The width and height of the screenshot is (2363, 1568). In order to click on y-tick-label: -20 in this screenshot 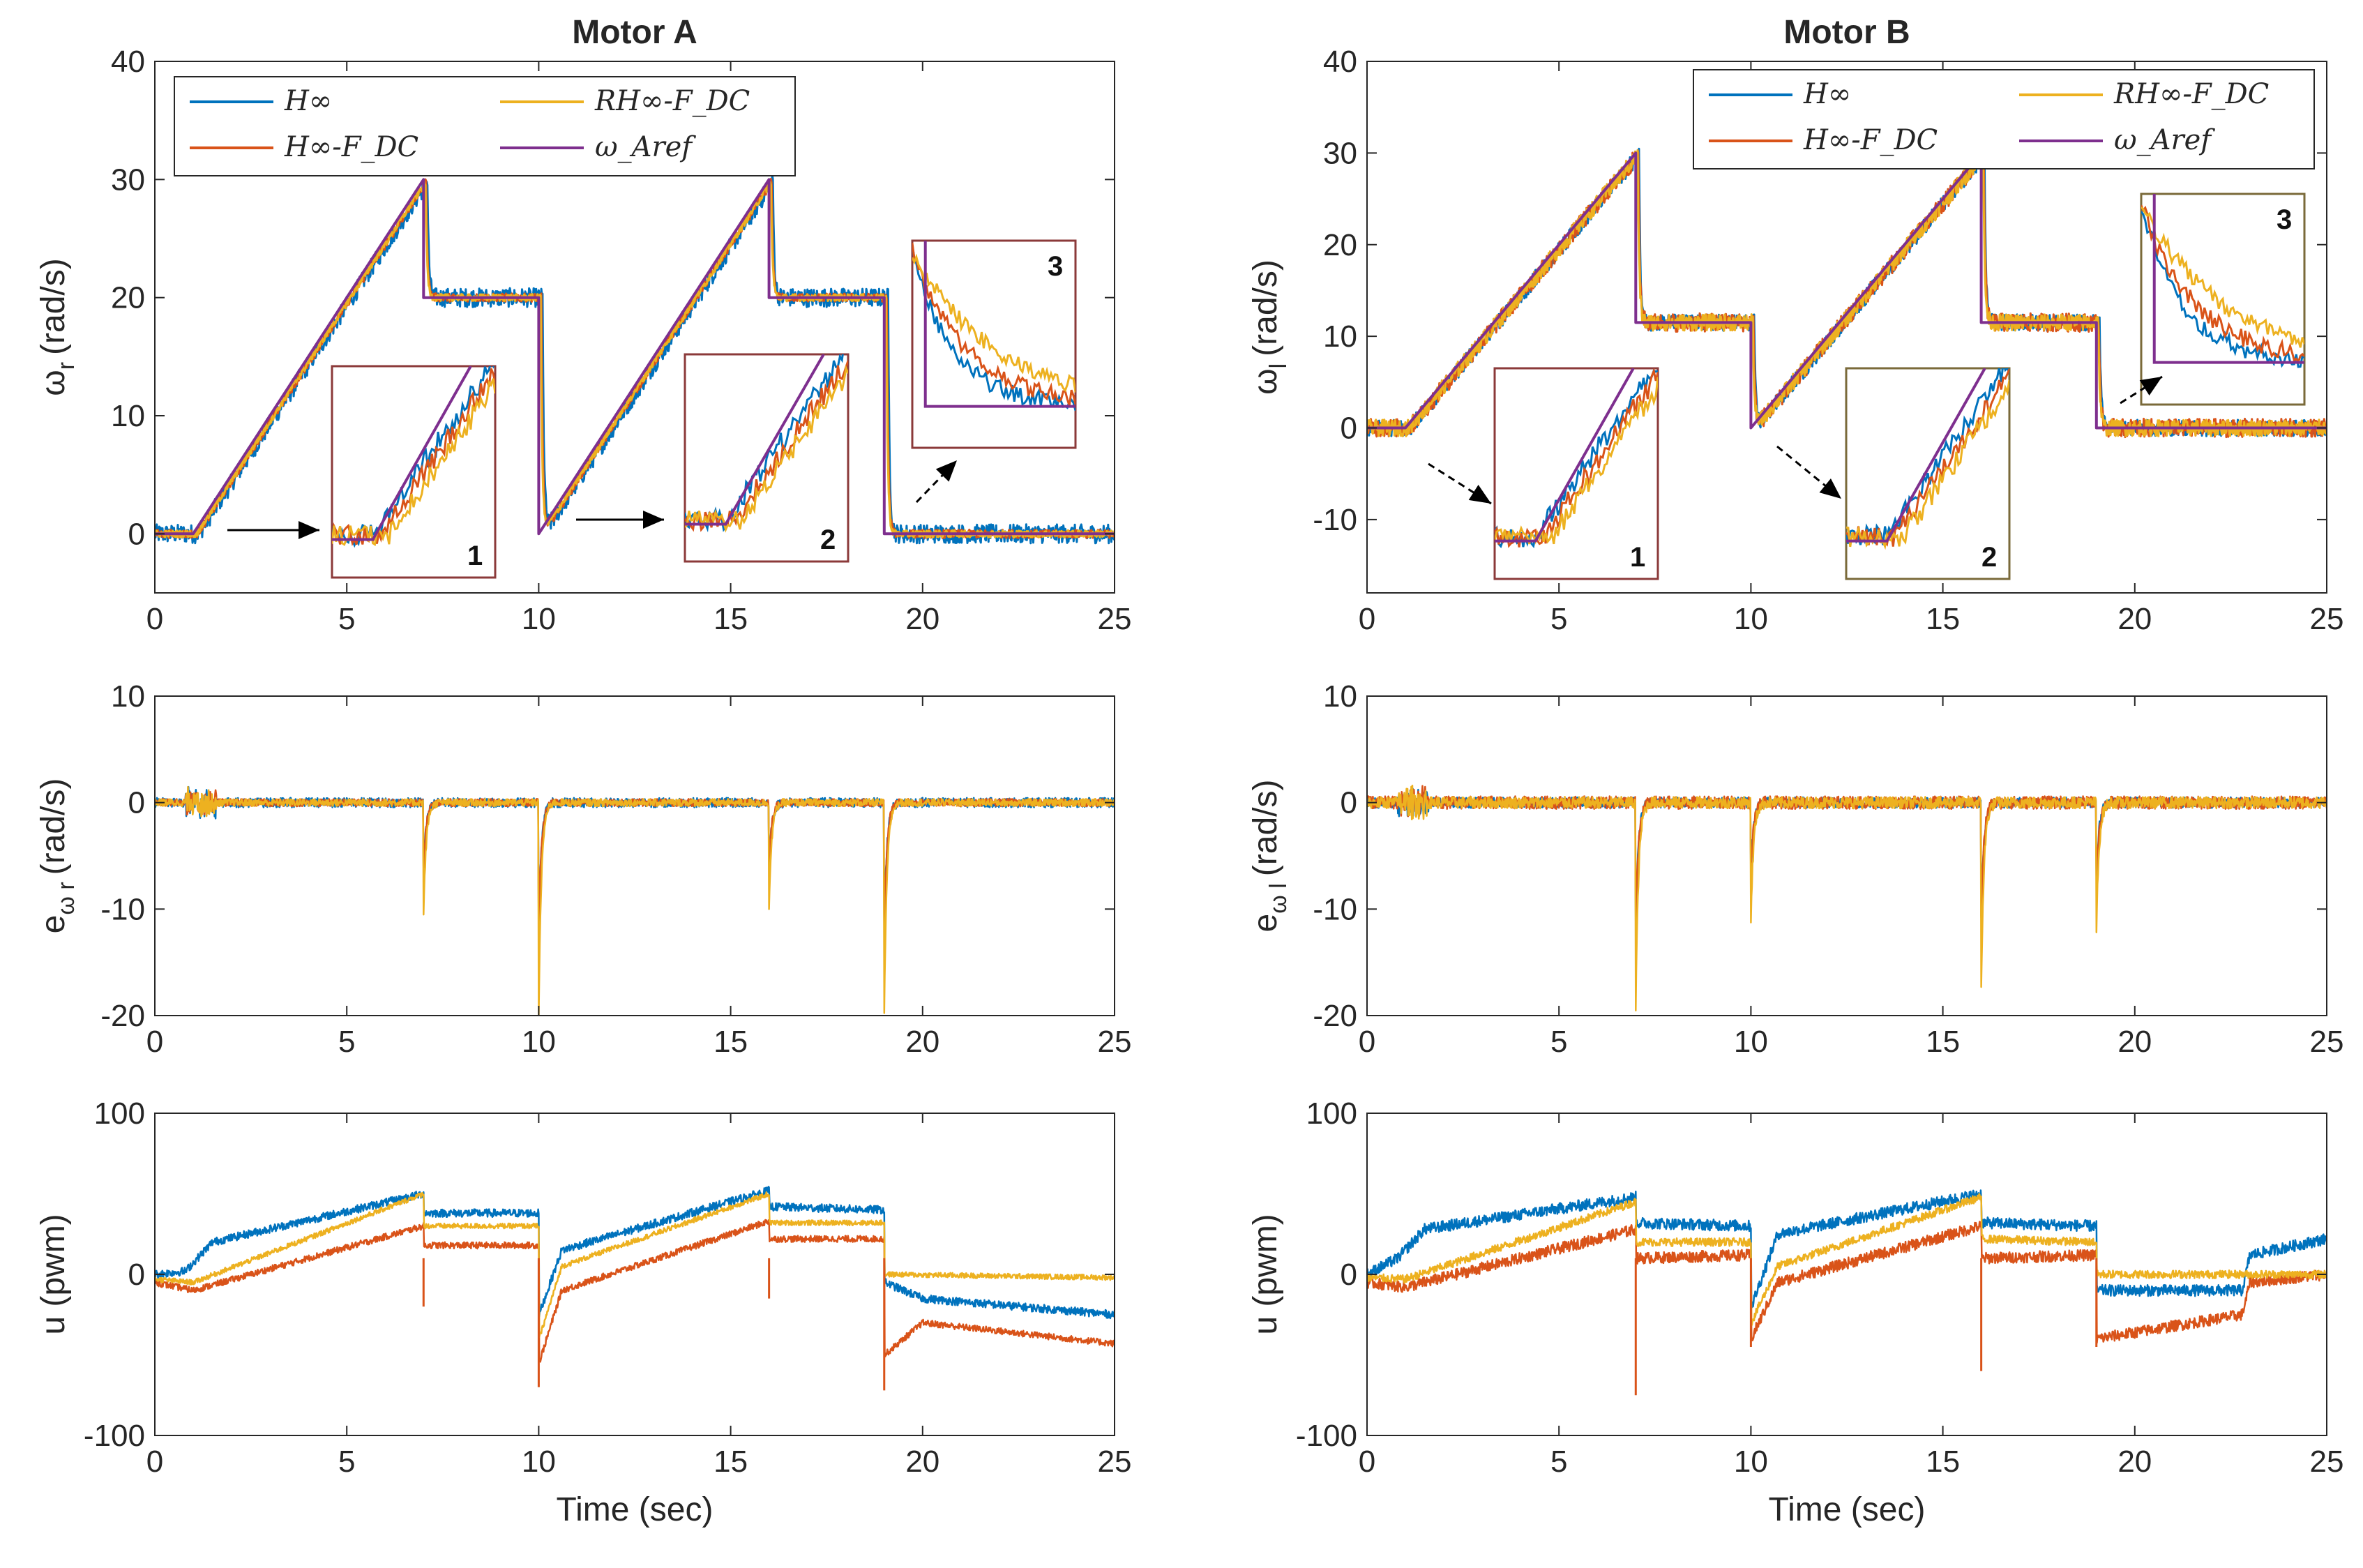, I will do `click(123, 1016)`.